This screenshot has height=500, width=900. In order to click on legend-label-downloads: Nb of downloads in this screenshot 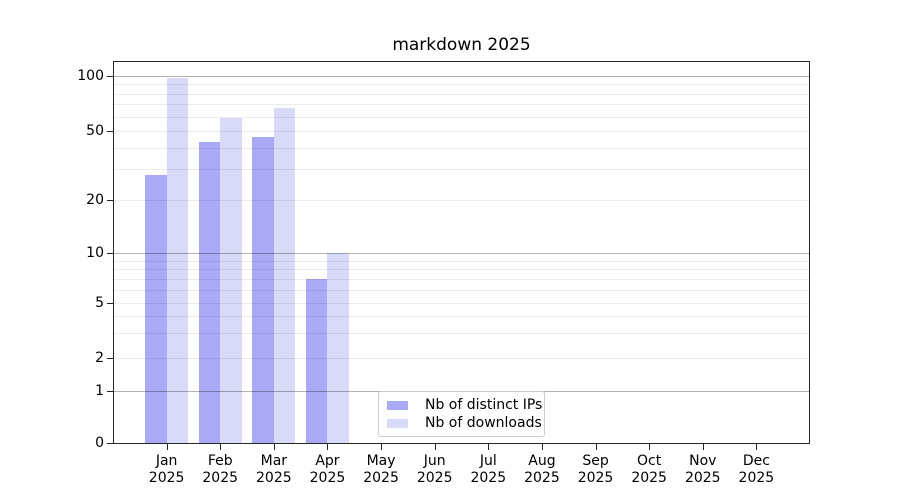, I will do `click(483, 423)`.